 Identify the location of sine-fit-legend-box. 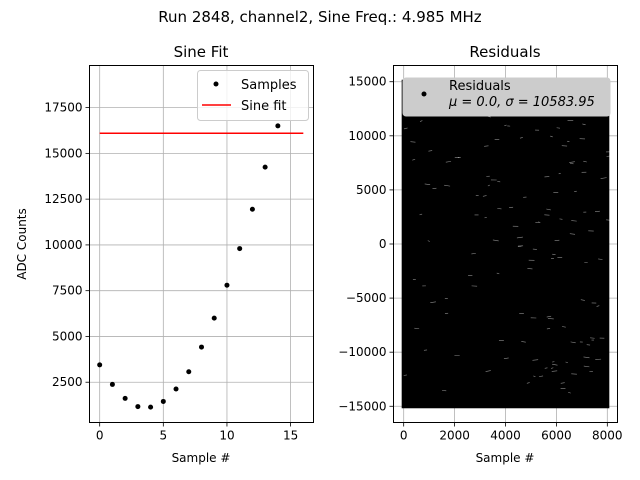
(253, 95).